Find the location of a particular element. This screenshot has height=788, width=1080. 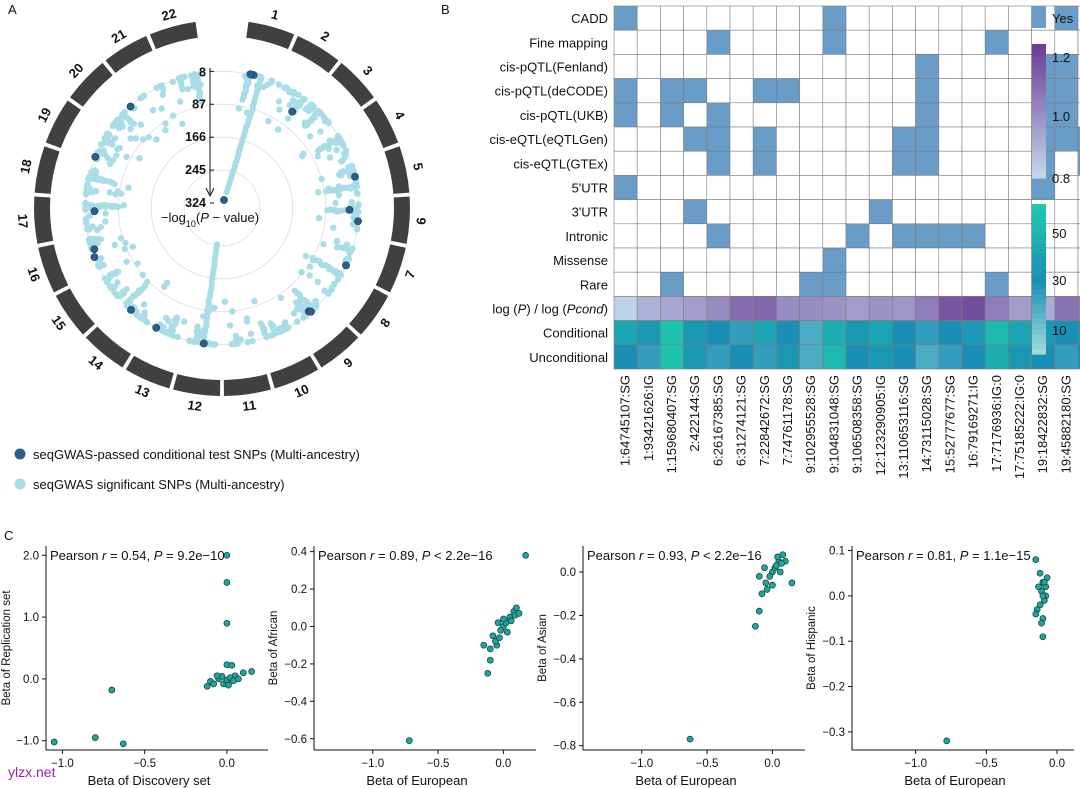

y-tick-label: 1.0 is located at coordinates (31, 618).